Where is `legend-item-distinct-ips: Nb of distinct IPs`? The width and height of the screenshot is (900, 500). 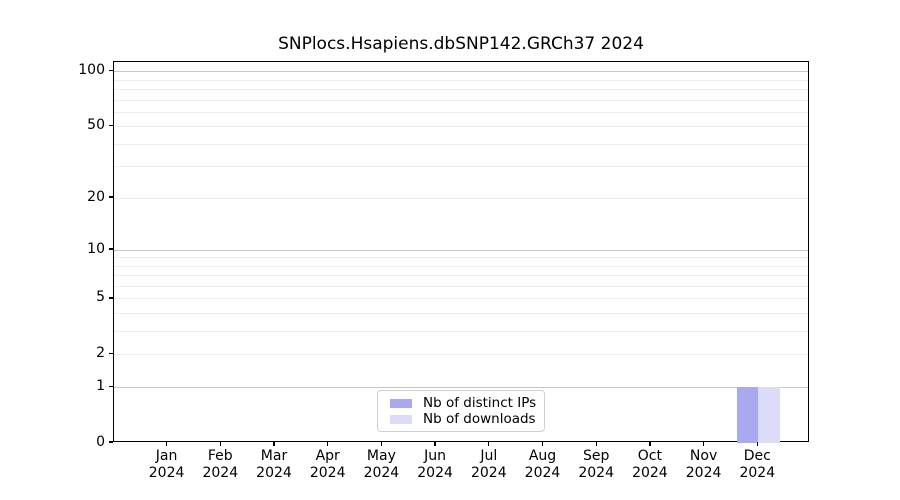
legend-item-distinct-ips: Nb of distinct IPs is located at coordinates (463, 403).